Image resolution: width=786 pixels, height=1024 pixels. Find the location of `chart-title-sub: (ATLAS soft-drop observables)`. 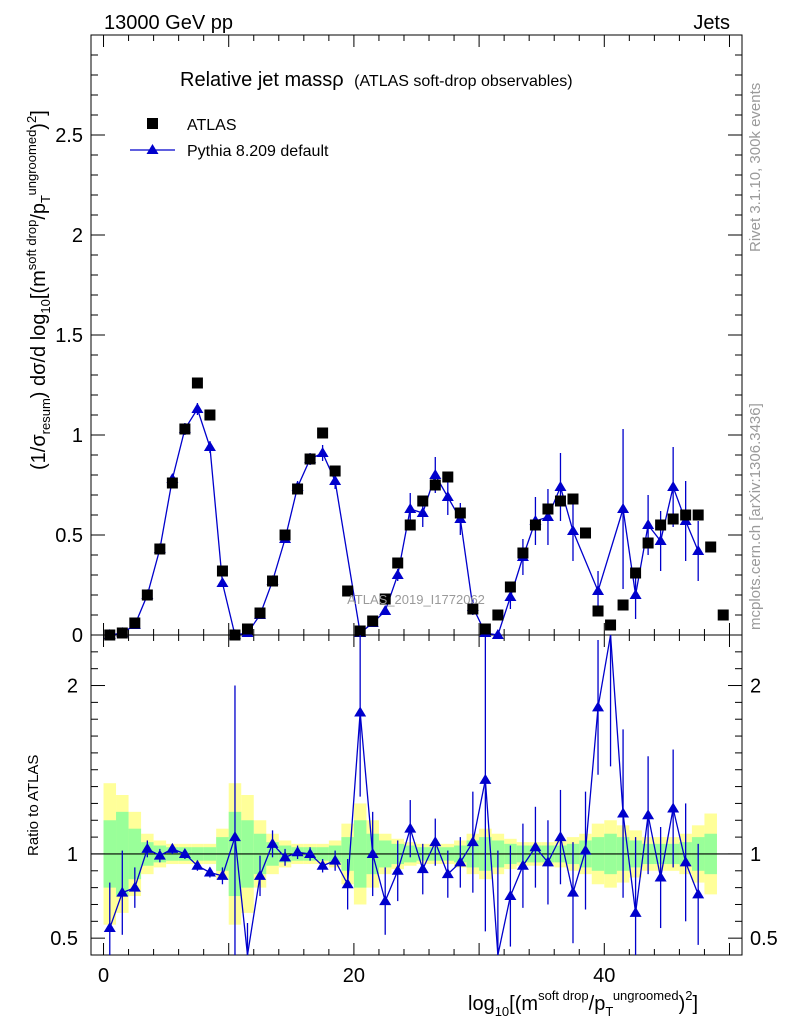

chart-title-sub: (ATLAS soft-drop observables) is located at coordinates (463, 81).